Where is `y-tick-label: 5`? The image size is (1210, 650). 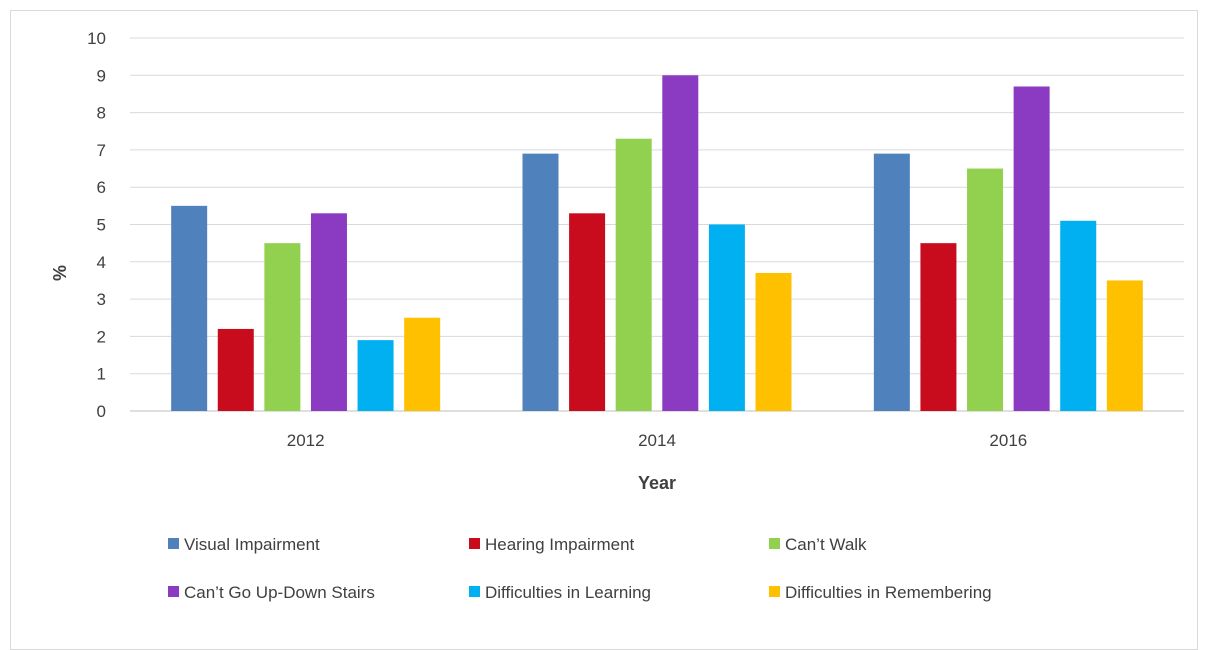
y-tick-label: 5 is located at coordinates (101, 225).